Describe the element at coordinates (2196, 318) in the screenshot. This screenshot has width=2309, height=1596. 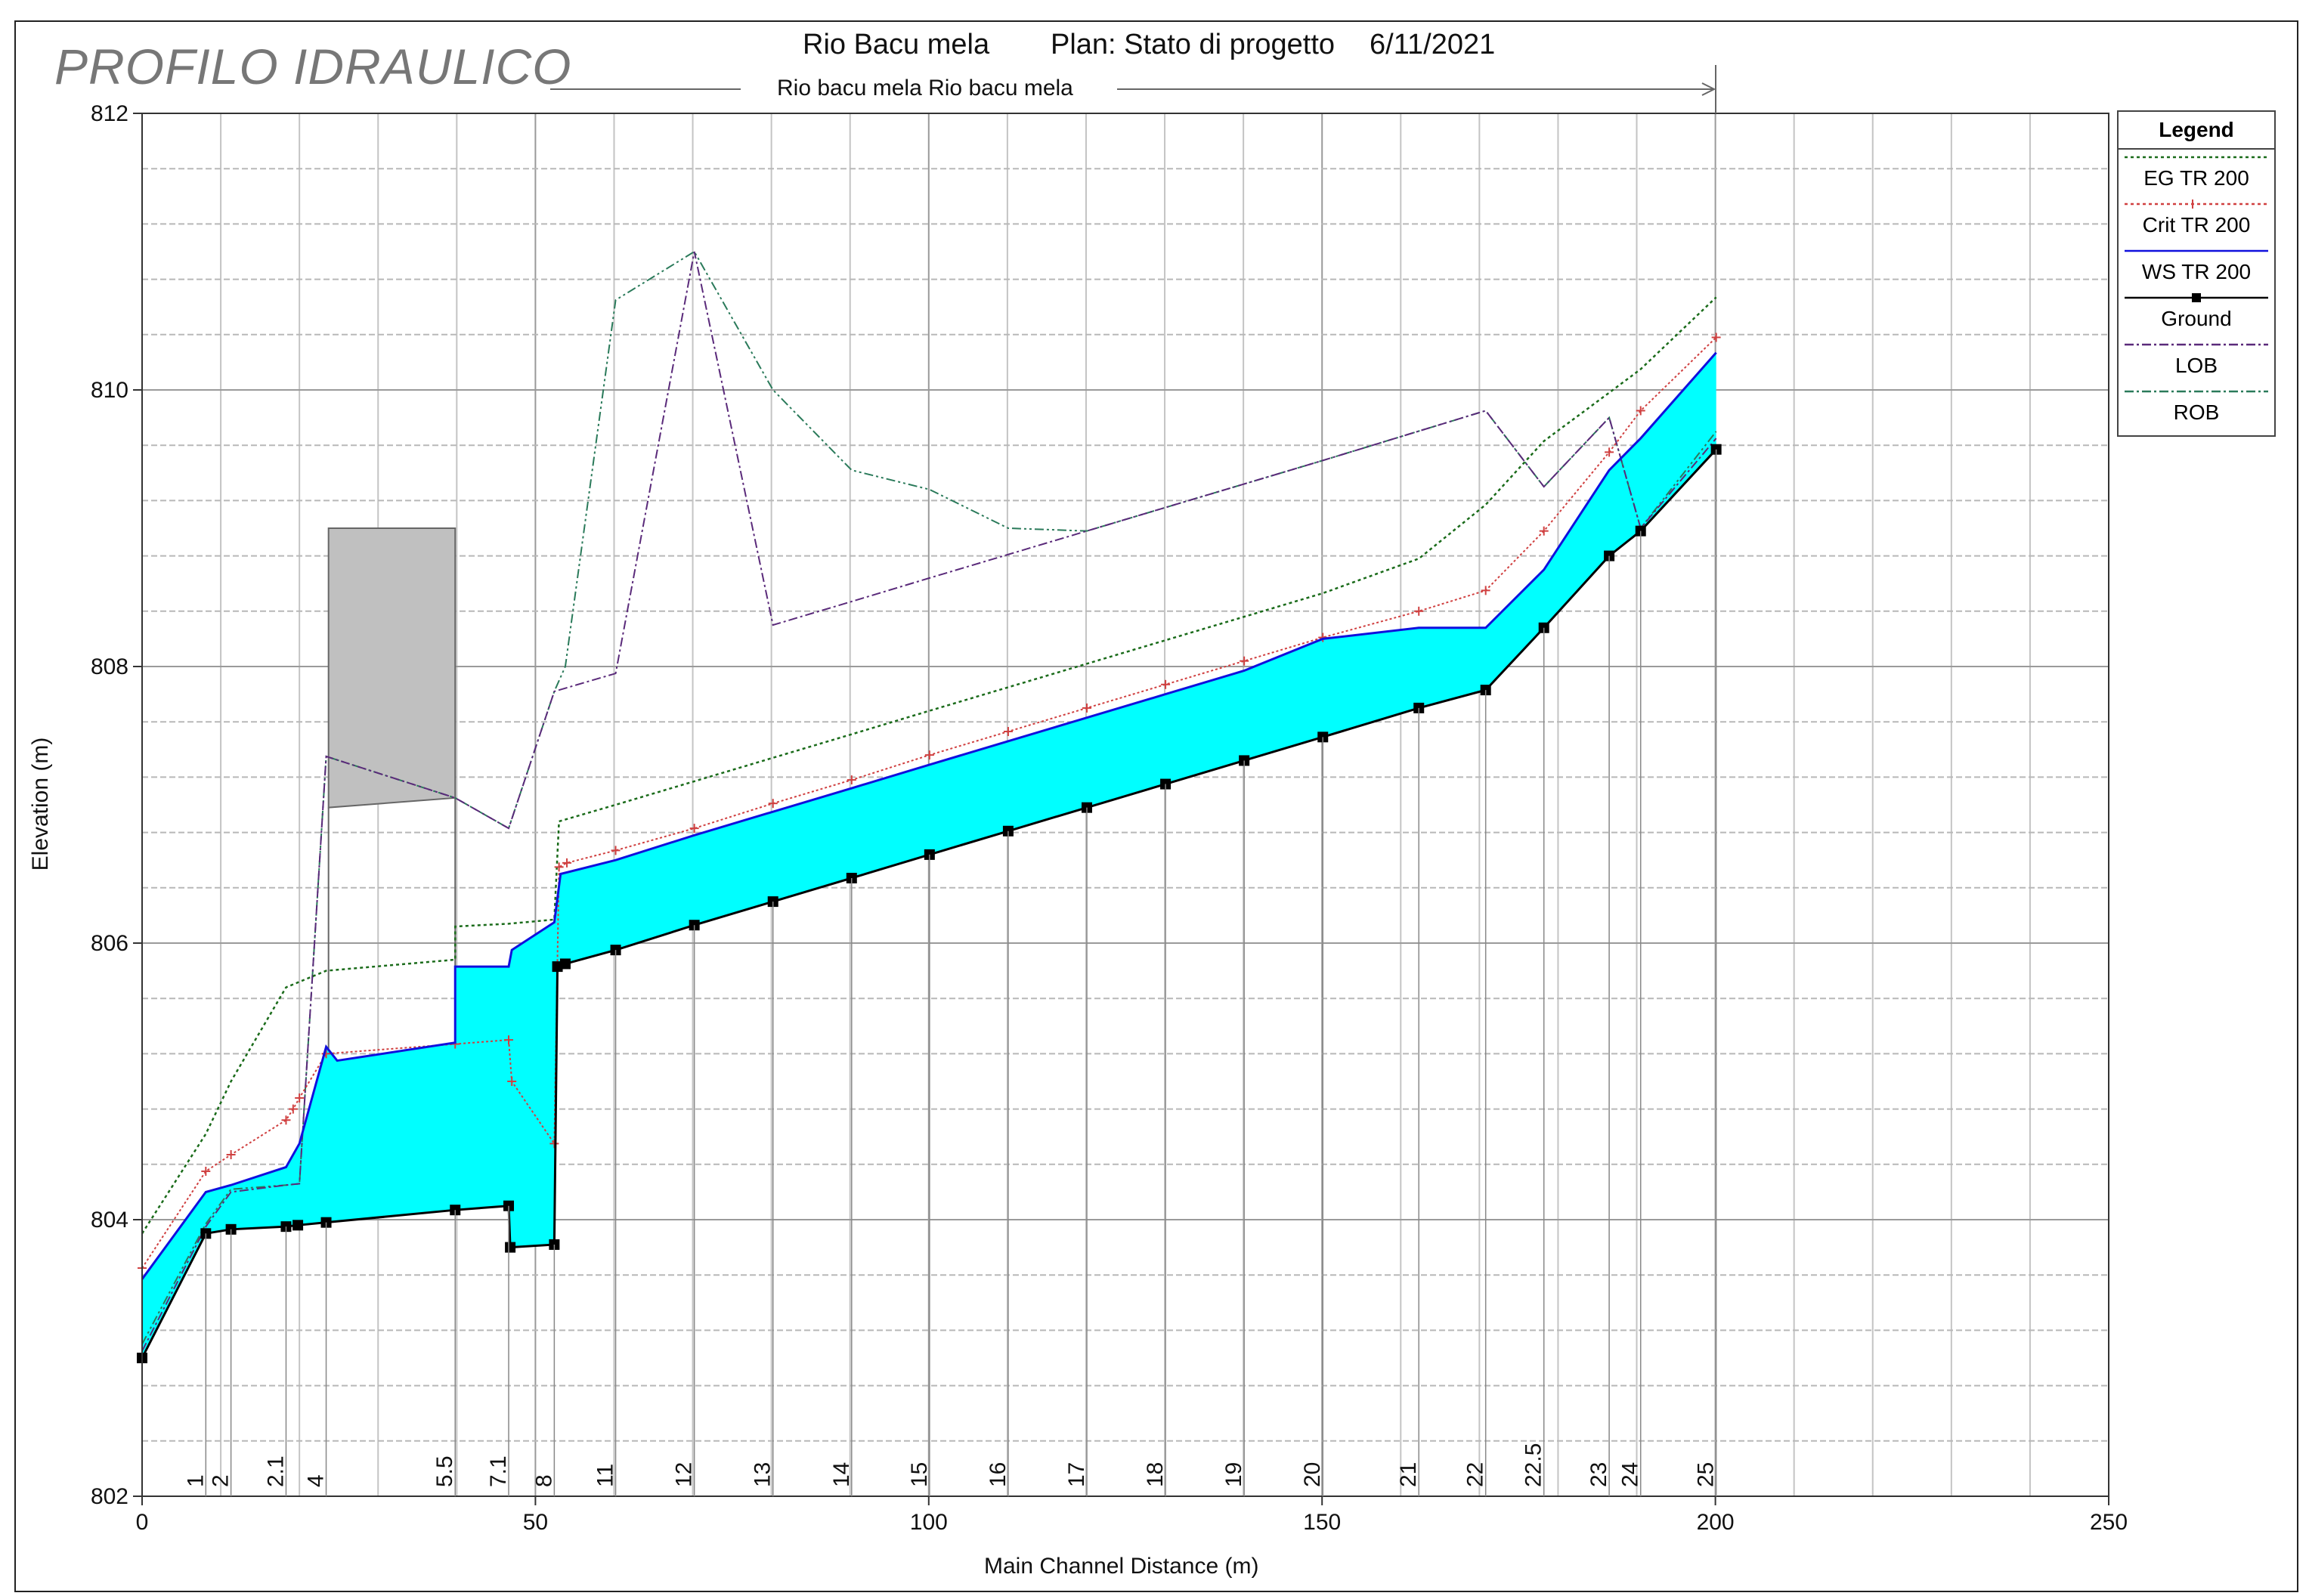
I see `legend-label: Ground` at that location.